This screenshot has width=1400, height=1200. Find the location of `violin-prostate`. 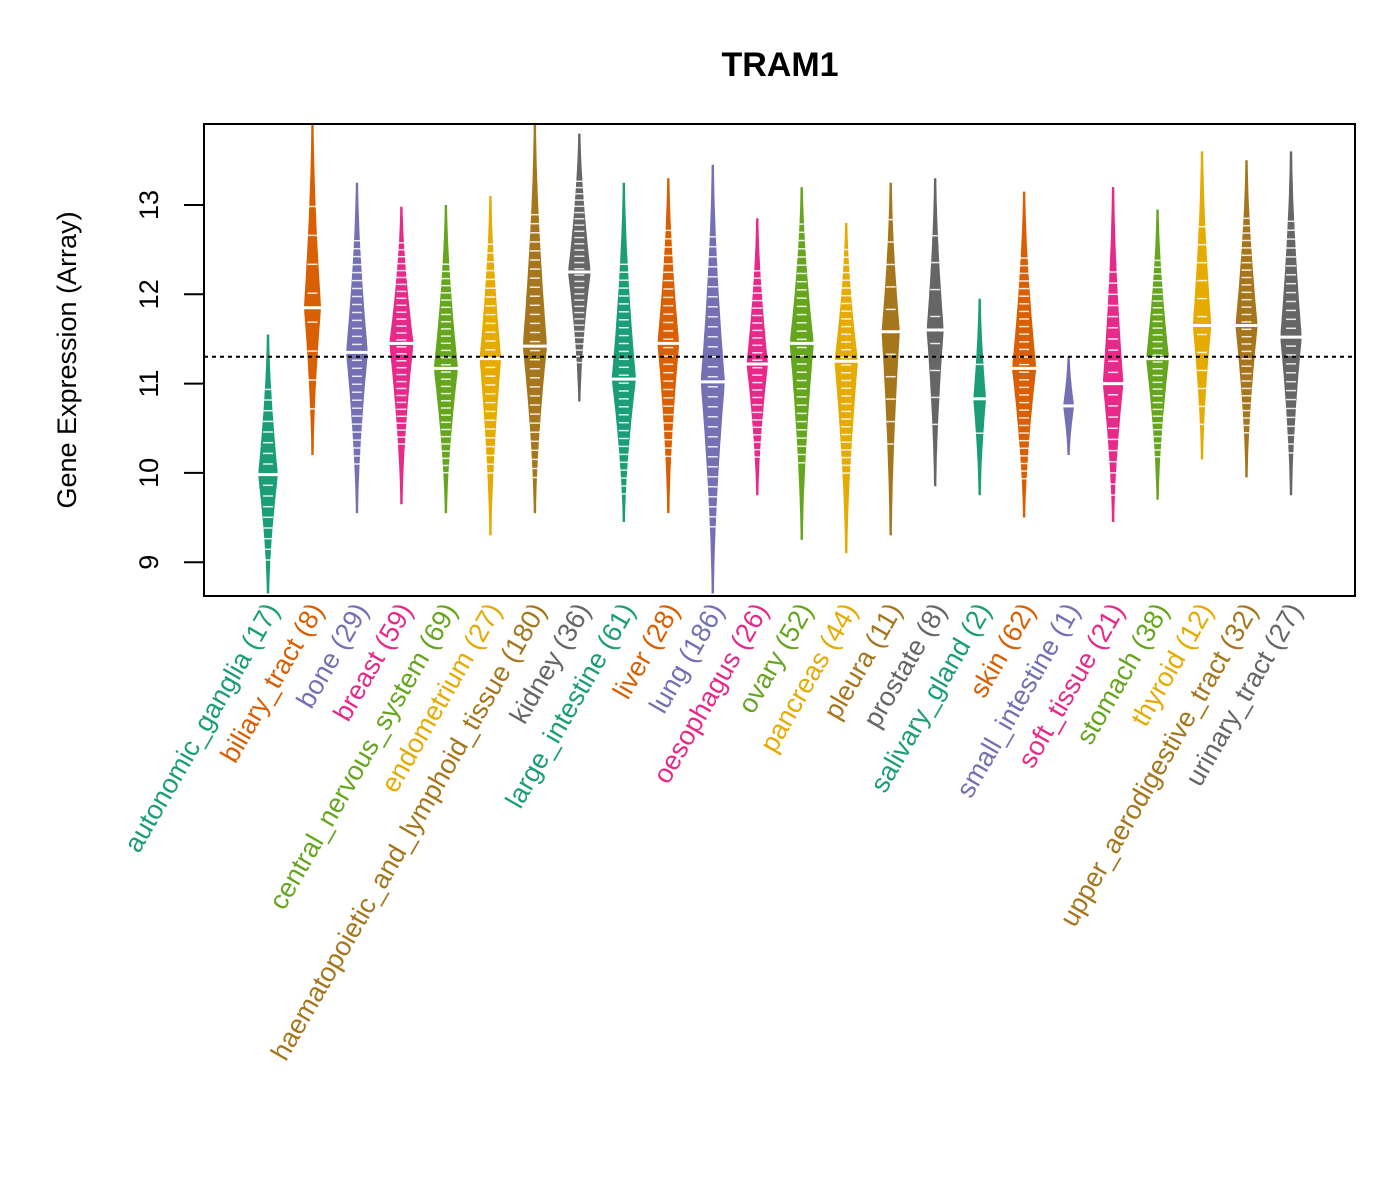

violin-prostate is located at coordinates (935, 332).